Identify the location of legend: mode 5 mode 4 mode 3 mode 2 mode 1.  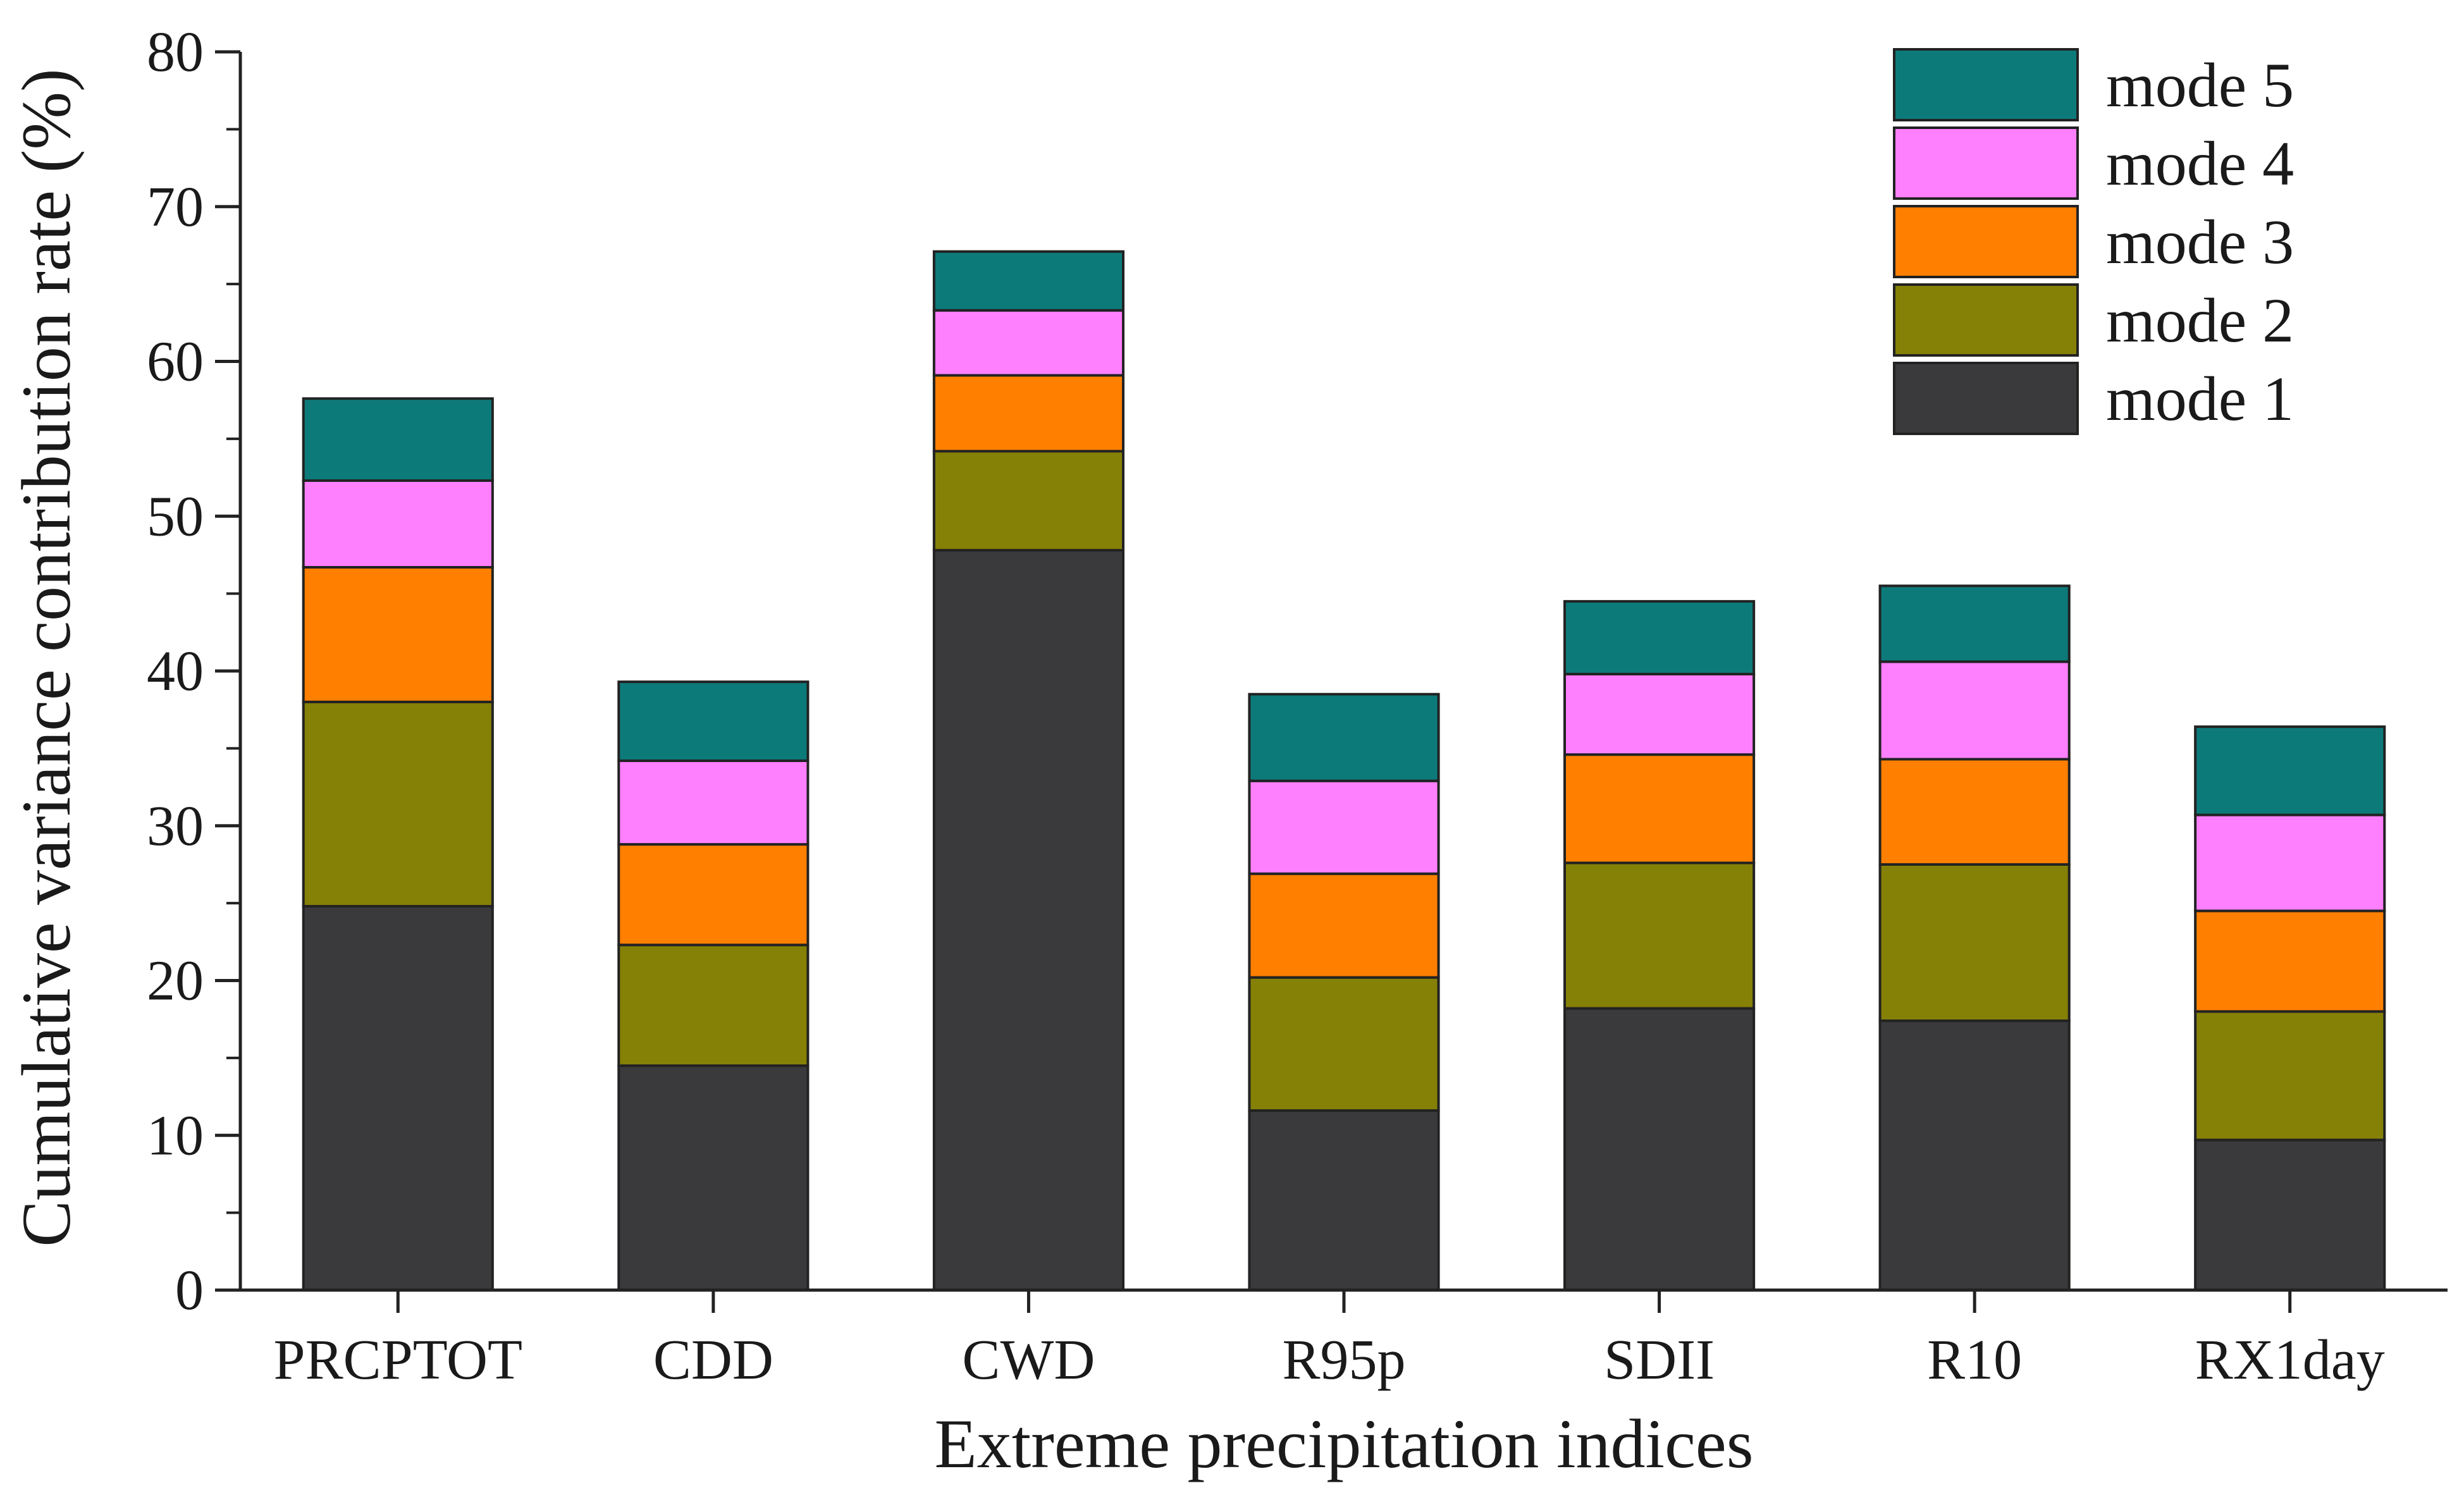
(2094, 241).